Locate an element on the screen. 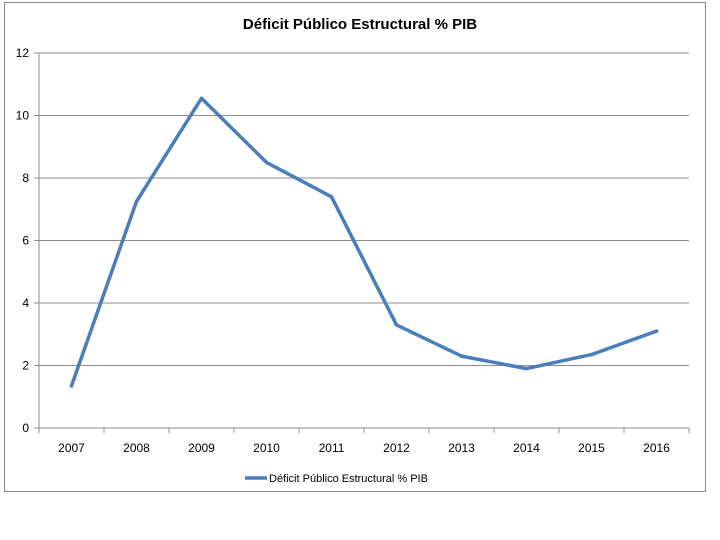 This screenshot has width=720, height=540. x-tick-label: 2015 is located at coordinates (591, 448).